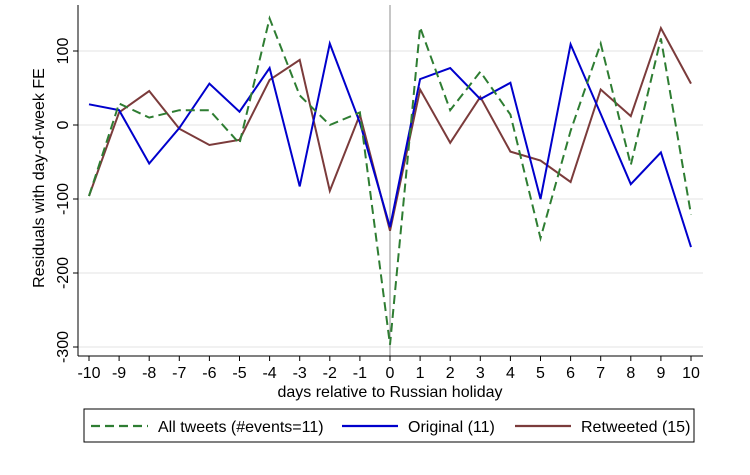 The image size is (750, 475). Describe the element at coordinates (480, 373) in the screenshot. I see `x-tick-label-13: 3` at that location.